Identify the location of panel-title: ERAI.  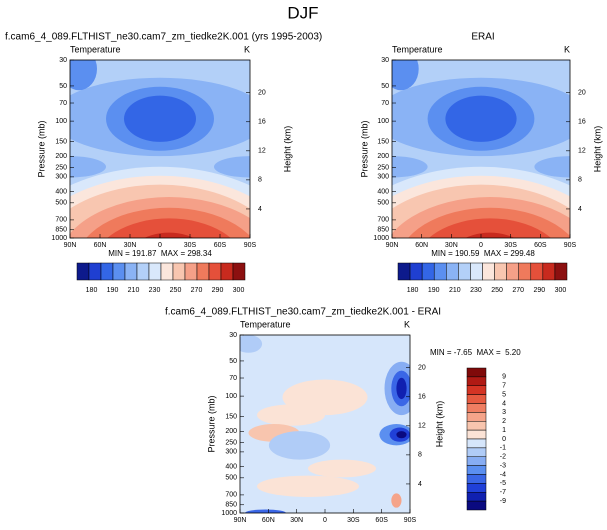
(482, 37).